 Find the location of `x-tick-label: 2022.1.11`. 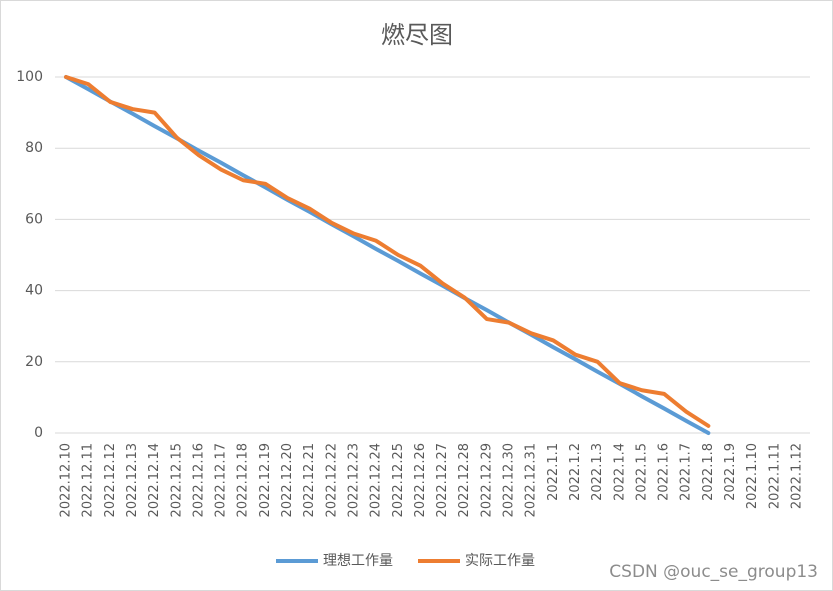

x-tick-label: 2022.1.11 is located at coordinates (774, 476).